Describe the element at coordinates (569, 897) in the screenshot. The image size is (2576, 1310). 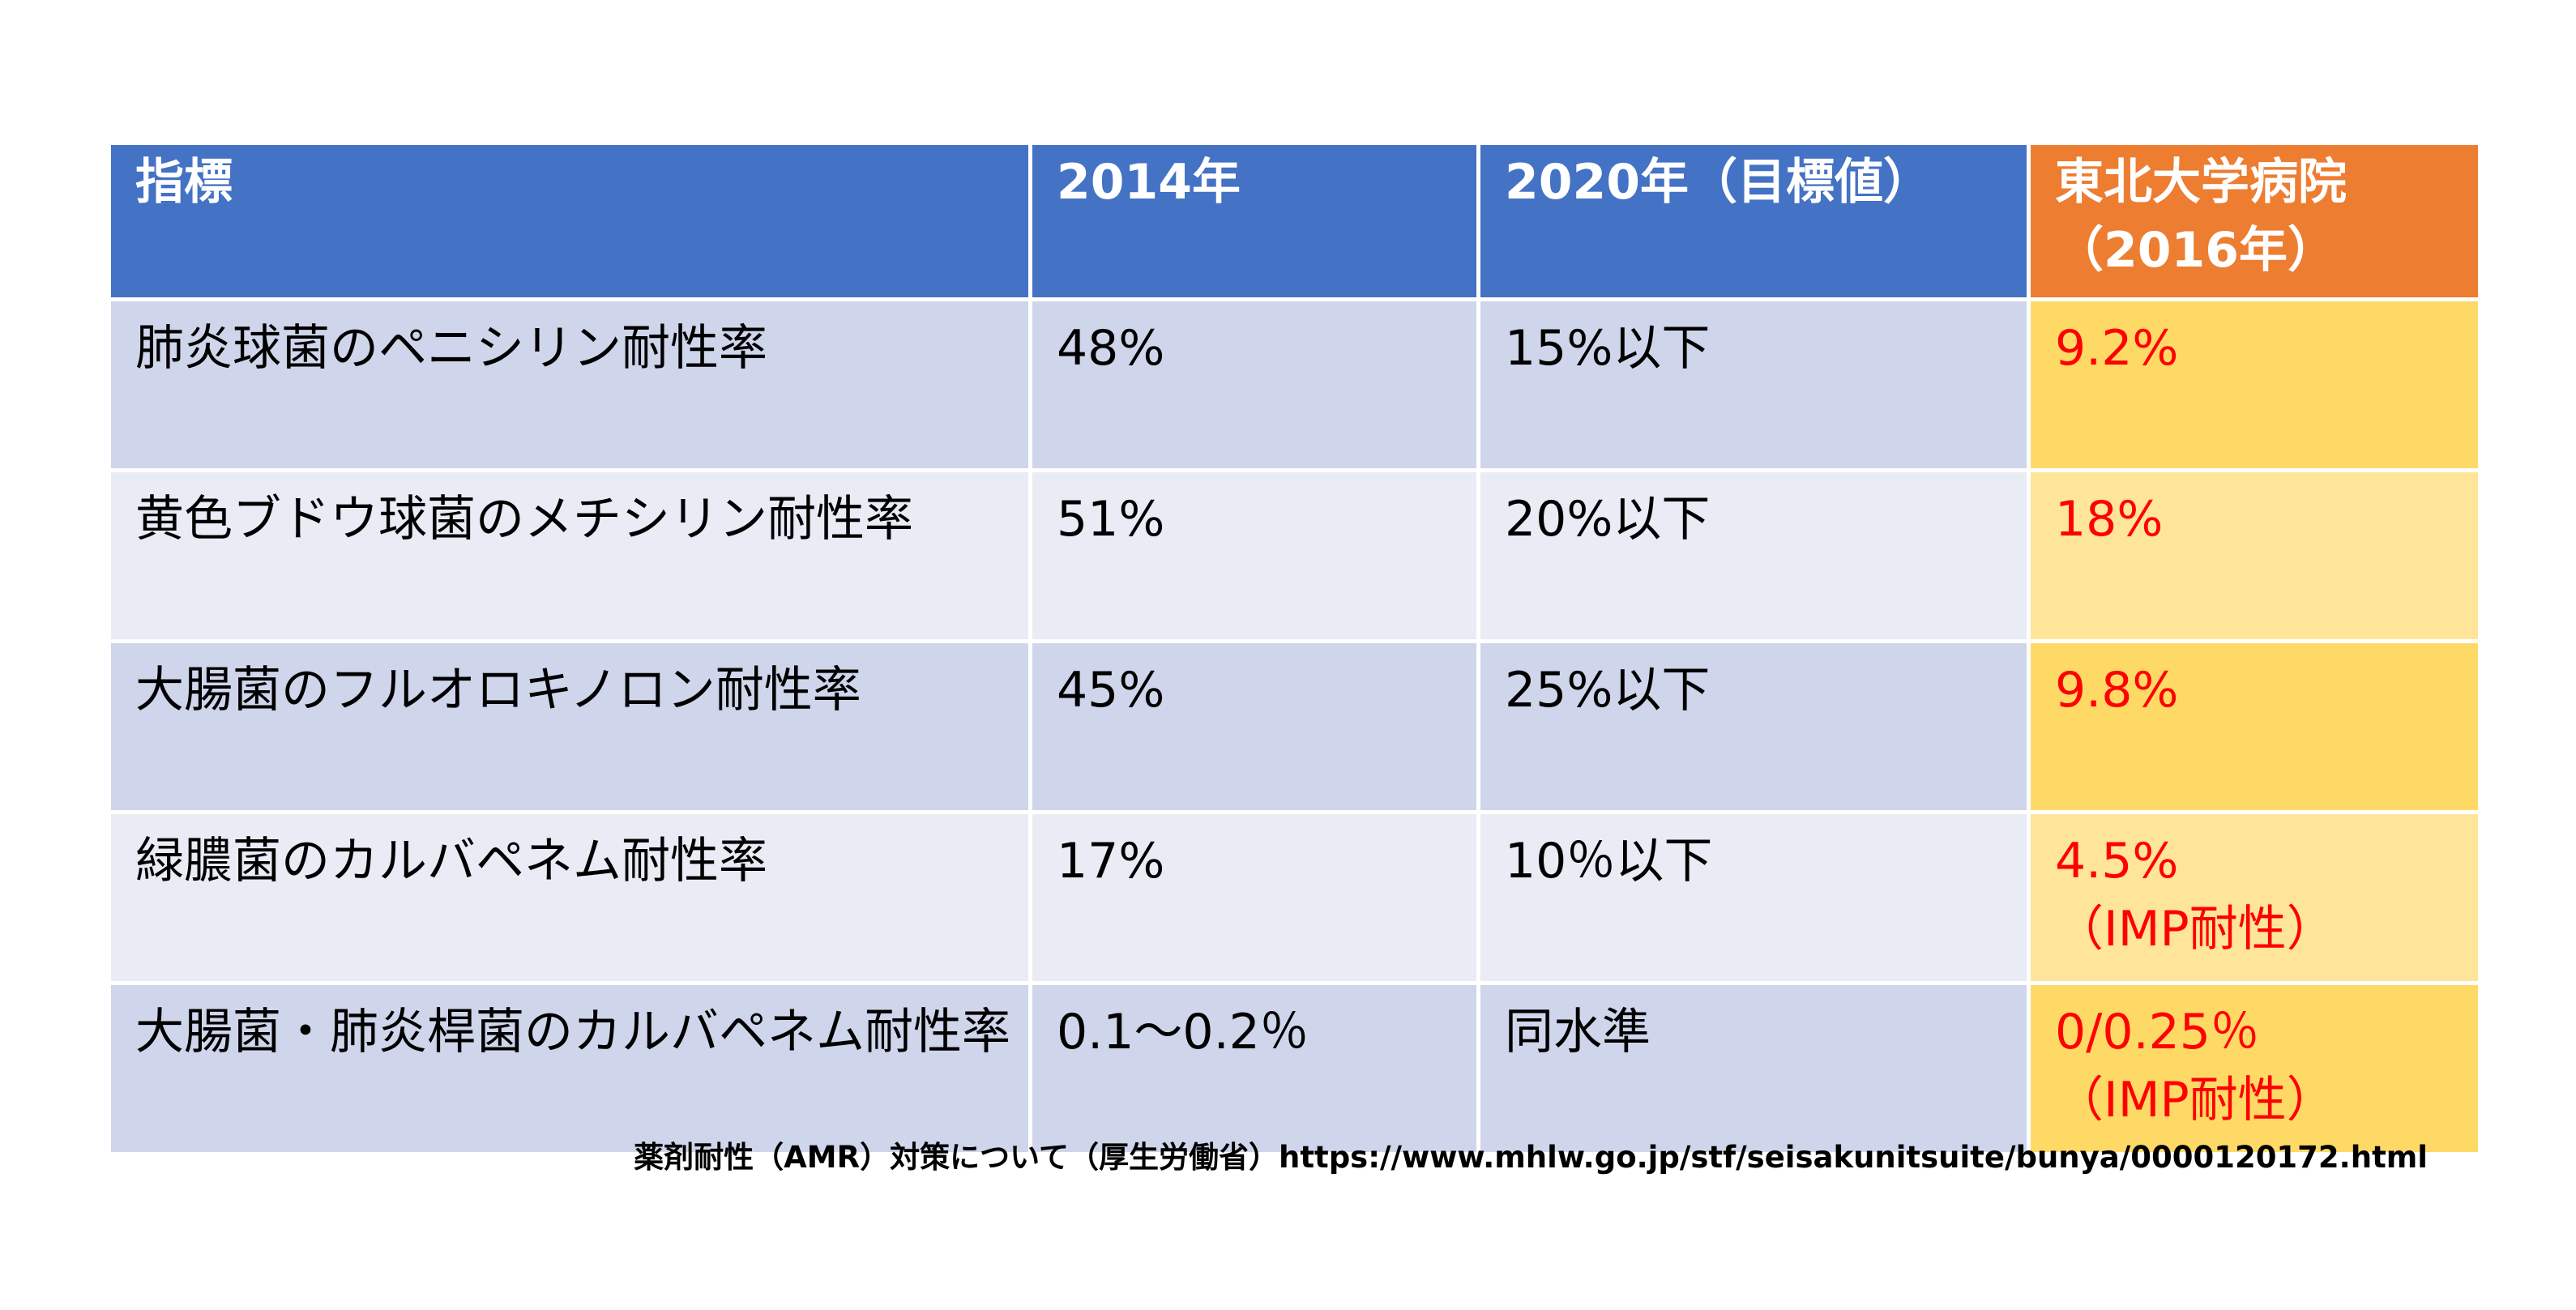
I see `cell-indicator: 緑膿菌のカルバペネム耐性率` at that location.